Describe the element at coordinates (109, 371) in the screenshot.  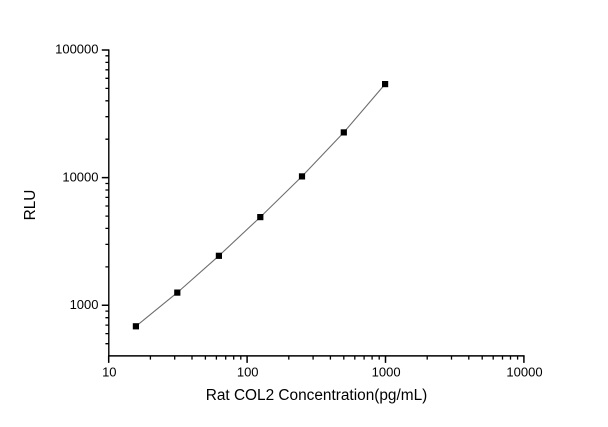
I see `svg-text: 10` at that location.